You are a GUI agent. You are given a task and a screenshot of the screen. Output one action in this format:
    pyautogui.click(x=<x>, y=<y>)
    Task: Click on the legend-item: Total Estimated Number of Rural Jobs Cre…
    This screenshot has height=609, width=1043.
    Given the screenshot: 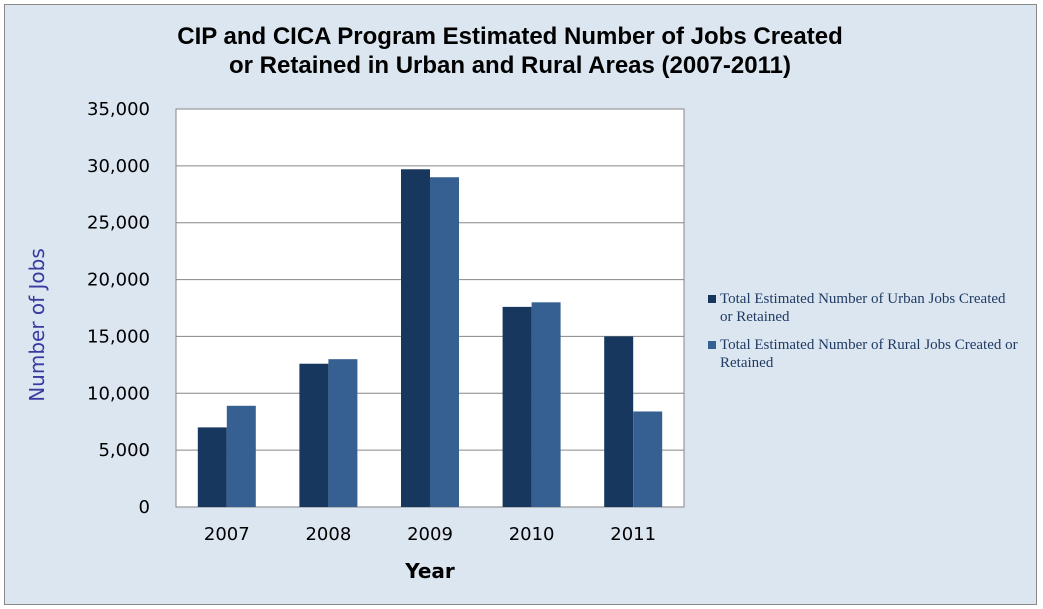 What is the action you would take?
    pyautogui.click(x=863, y=354)
    